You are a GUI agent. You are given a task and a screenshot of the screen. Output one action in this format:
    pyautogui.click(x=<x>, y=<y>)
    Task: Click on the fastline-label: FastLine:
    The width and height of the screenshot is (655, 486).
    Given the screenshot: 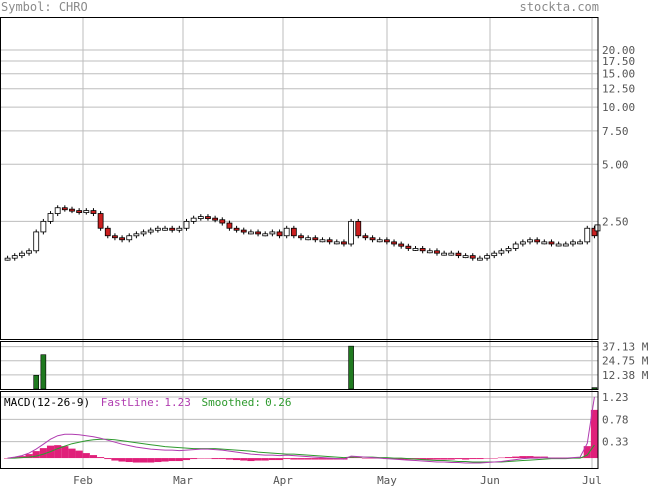 What is the action you would take?
    pyautogui.click(x=130, y=402)
    